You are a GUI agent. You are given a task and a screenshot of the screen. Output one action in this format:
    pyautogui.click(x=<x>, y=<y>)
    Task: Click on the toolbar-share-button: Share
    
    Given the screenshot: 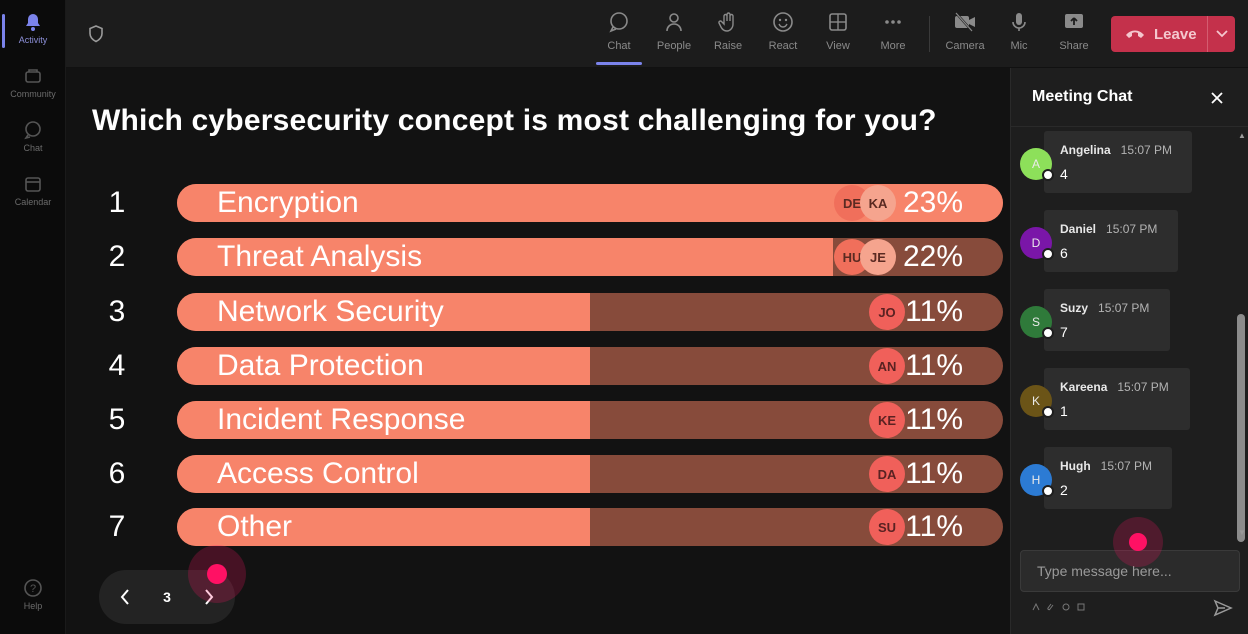 What is the action you would take?
    pyautogui.click(x=1074, y=36)
    